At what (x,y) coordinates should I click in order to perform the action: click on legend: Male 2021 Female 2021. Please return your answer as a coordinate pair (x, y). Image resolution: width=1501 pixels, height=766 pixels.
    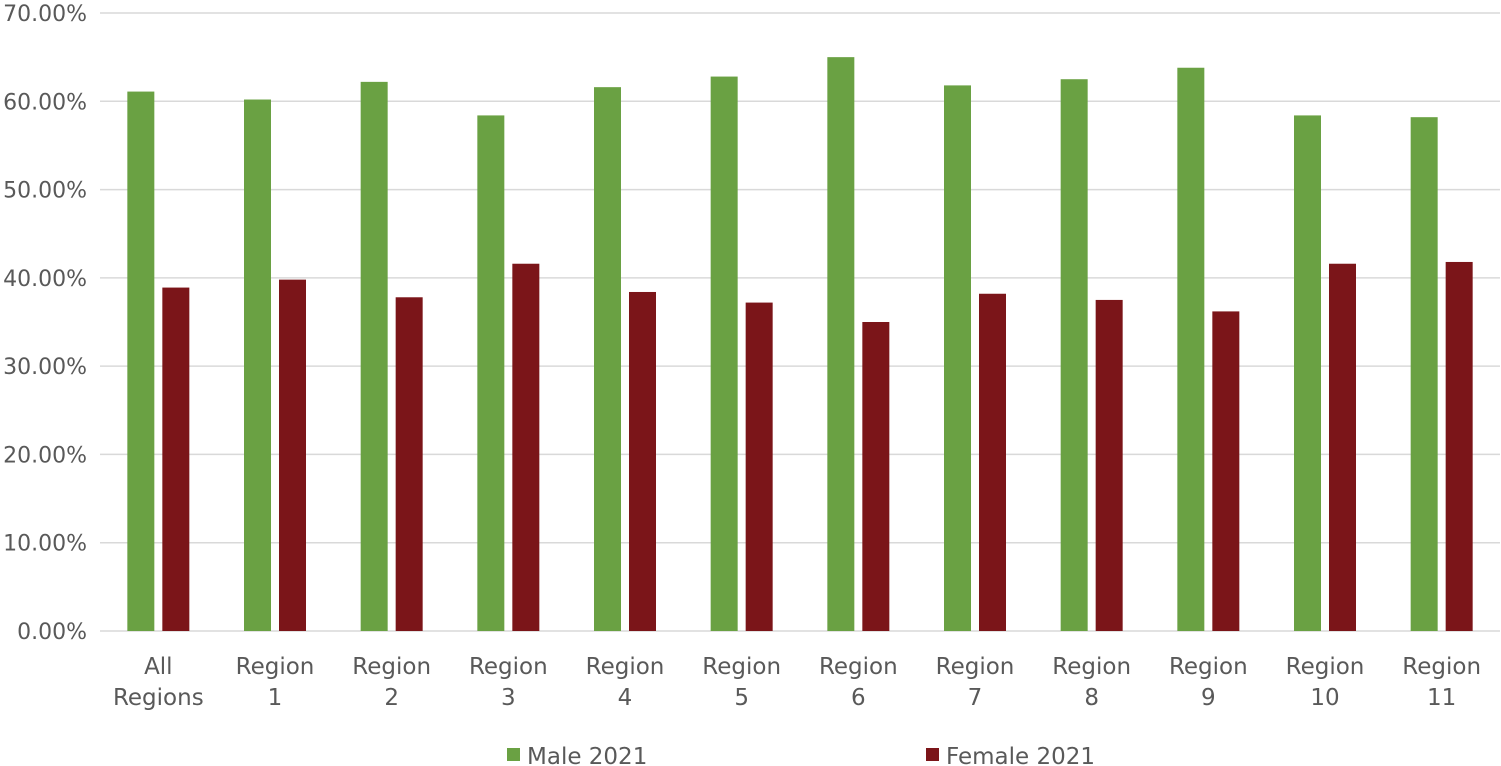
    Looking at the image, I should click on (801, 755).